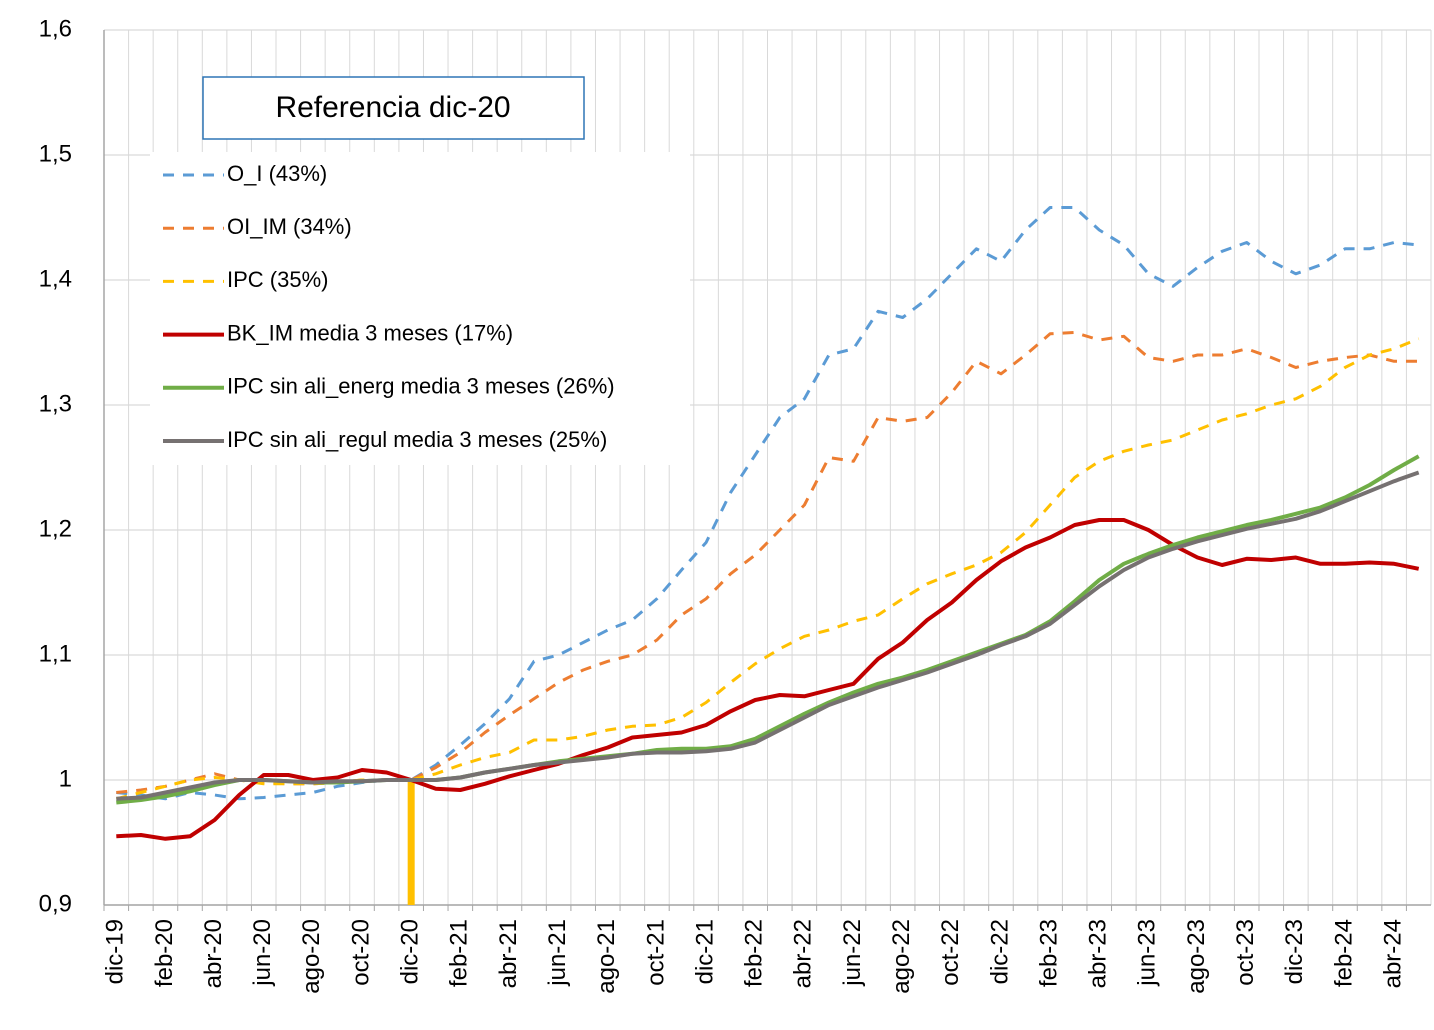  I want to click on legend-label: IPC (35%), so click(277, 279).